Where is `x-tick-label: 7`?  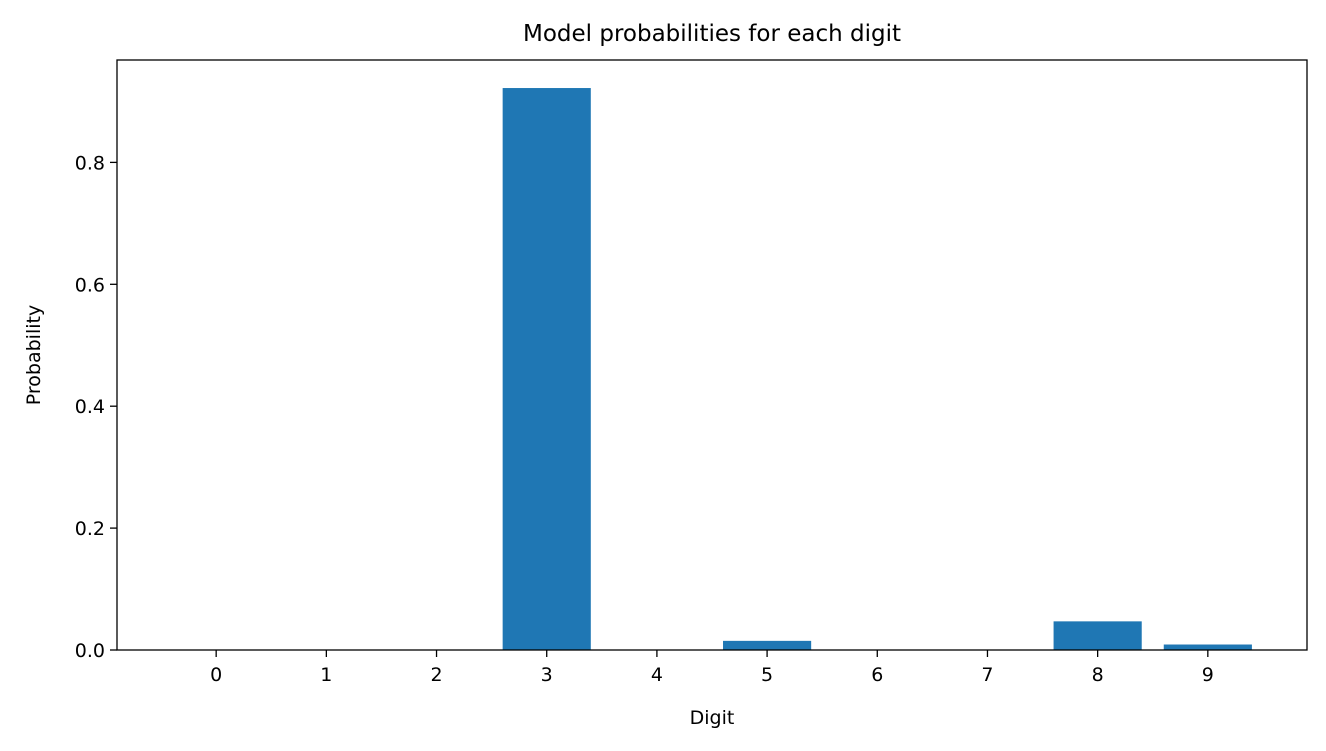 x-tick-label: 7 is located at coordinates (987, 675).